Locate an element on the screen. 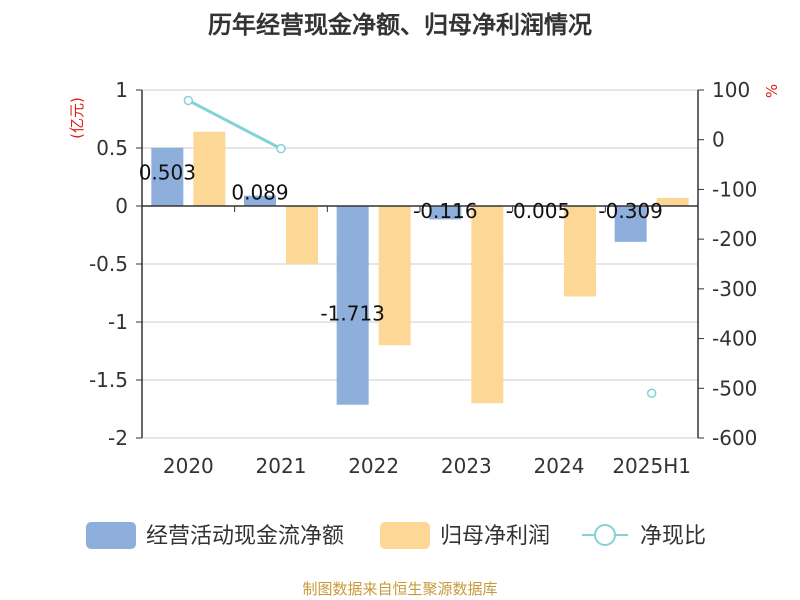 This screenshot has width=800, height=600. legend-net-profit: 归母净利润 is located at coordinates (465, 535).